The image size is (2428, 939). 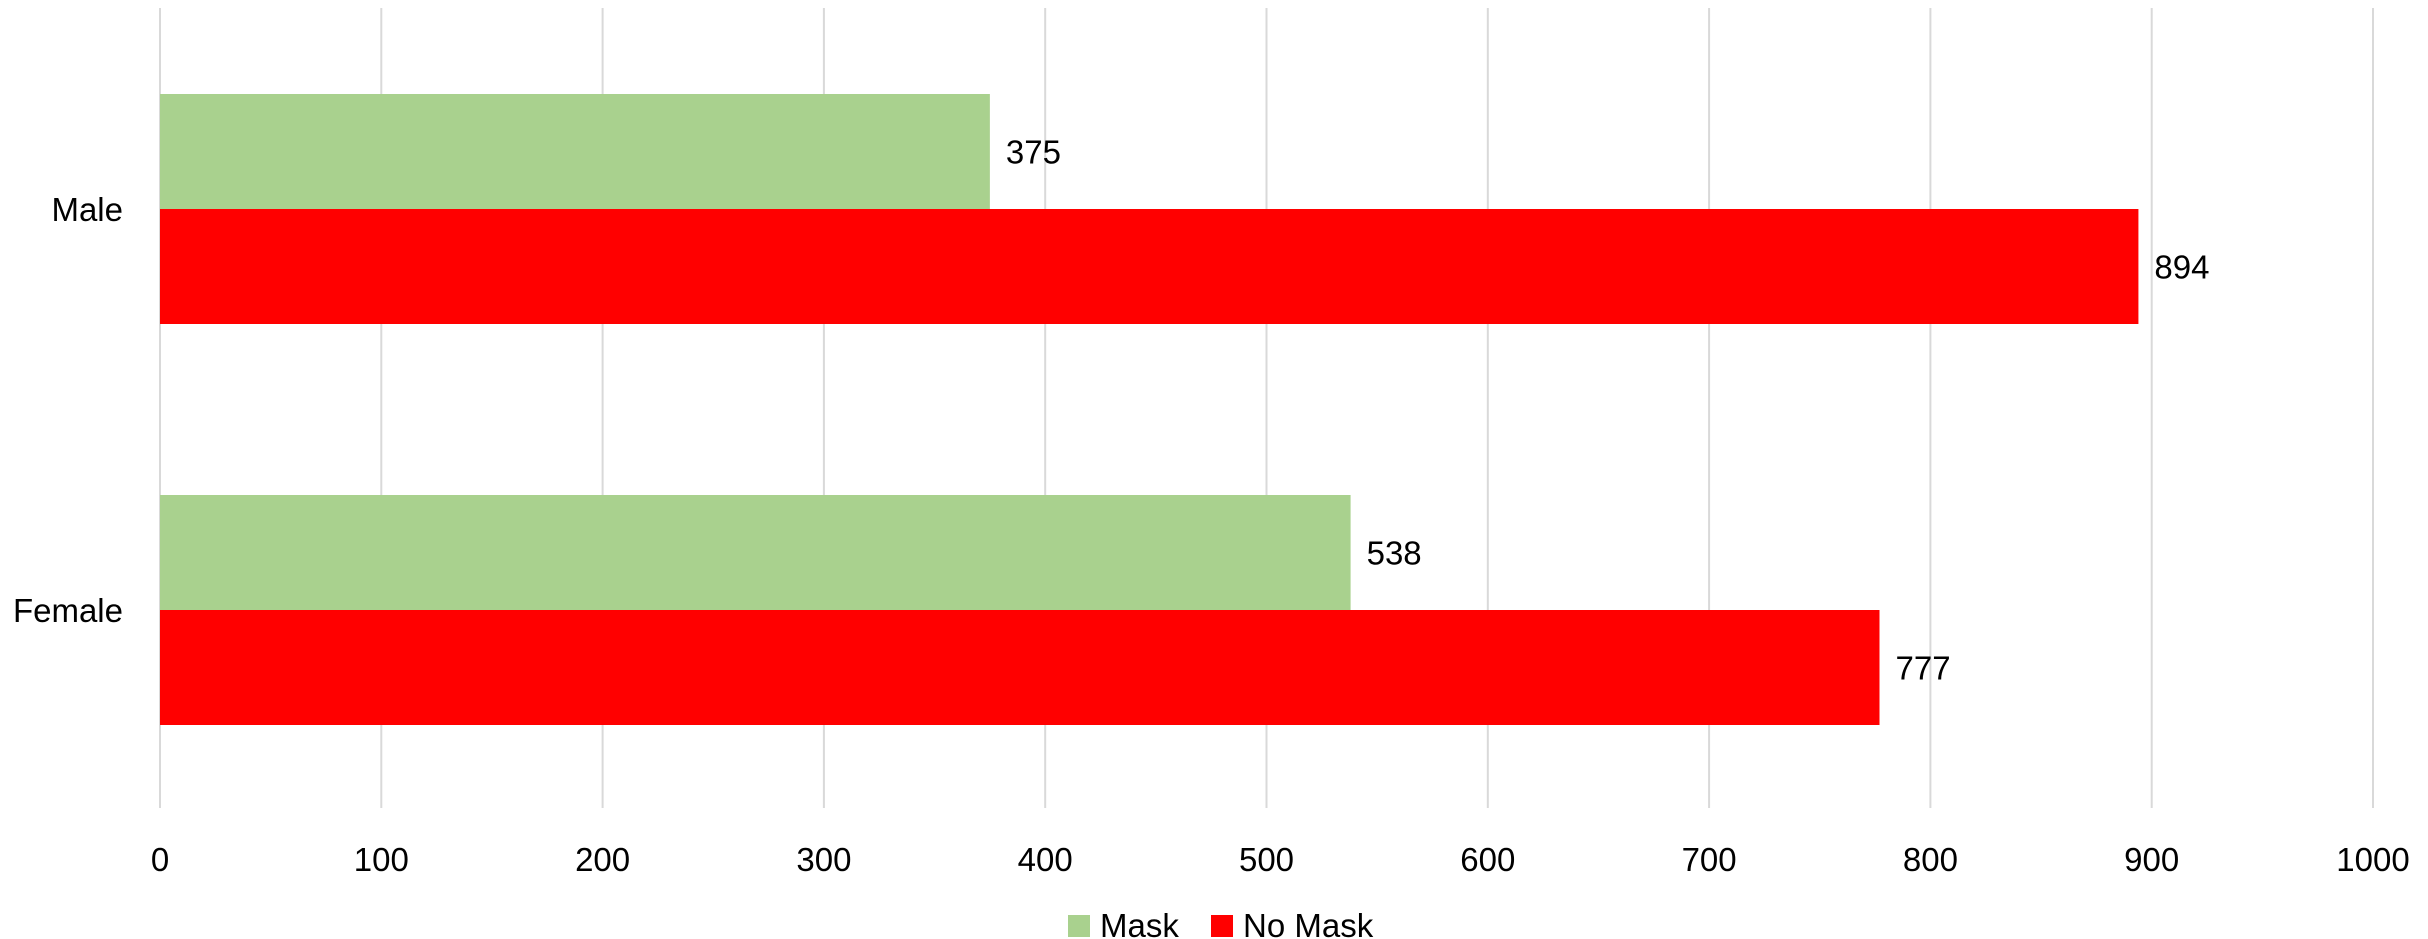 What do you see at coordinates (1020, 667) in the screenshot?
I see `bar-female-no-mask` at bounding box center [1020, 667].